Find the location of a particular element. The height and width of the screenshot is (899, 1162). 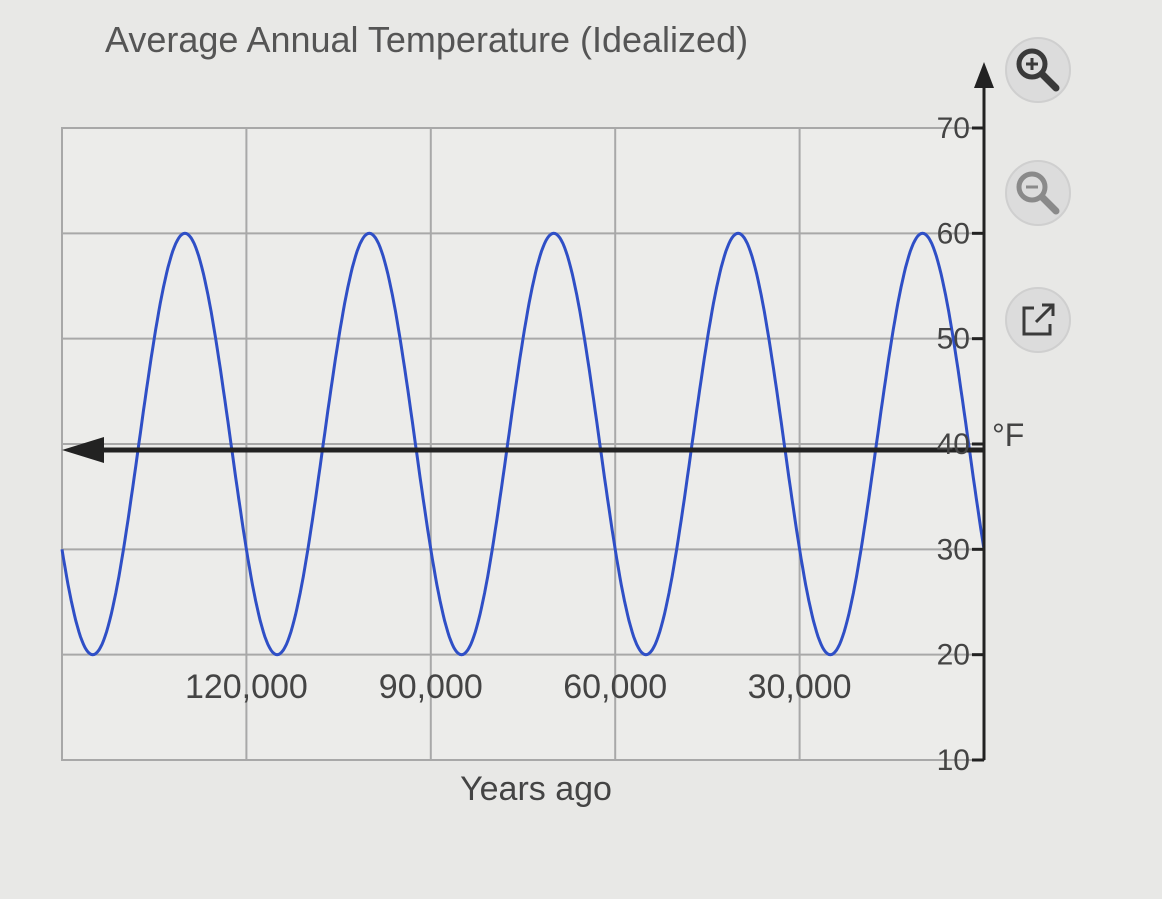

x-axis-arrow is located at coordinates (83, 450).